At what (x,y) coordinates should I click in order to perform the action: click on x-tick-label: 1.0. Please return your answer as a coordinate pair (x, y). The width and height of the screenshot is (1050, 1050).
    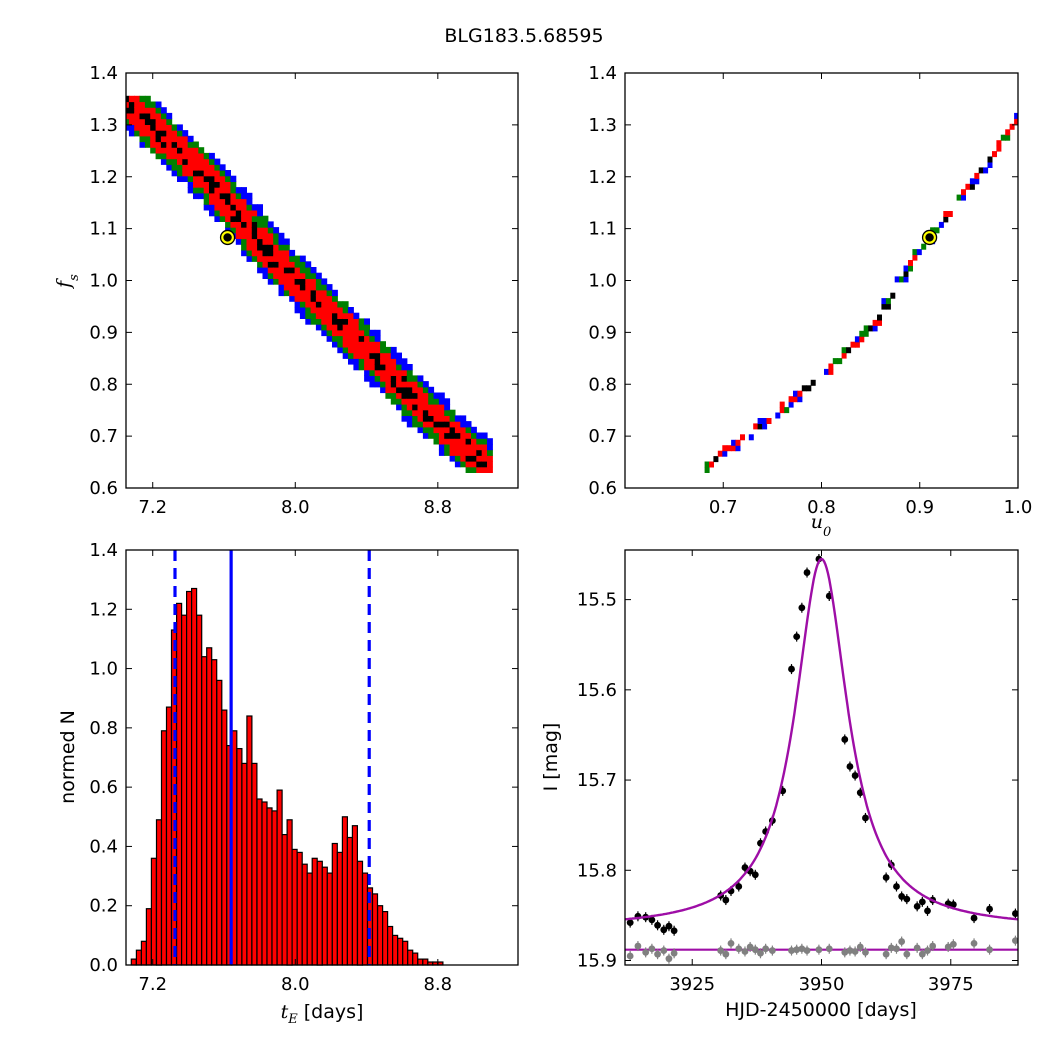
    Looking at the image, I should click on (1018, 507).